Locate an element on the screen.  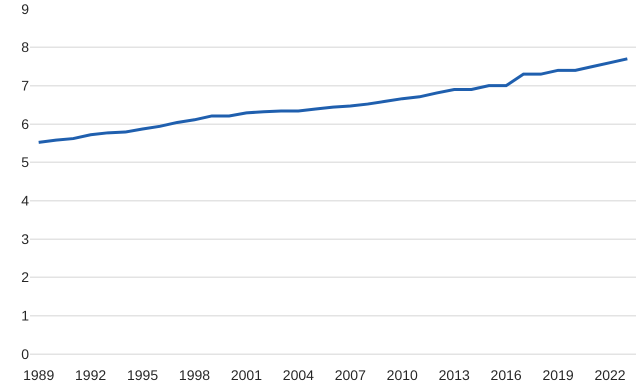
y-tick-label: 8 is located at coordinates (25, 47).